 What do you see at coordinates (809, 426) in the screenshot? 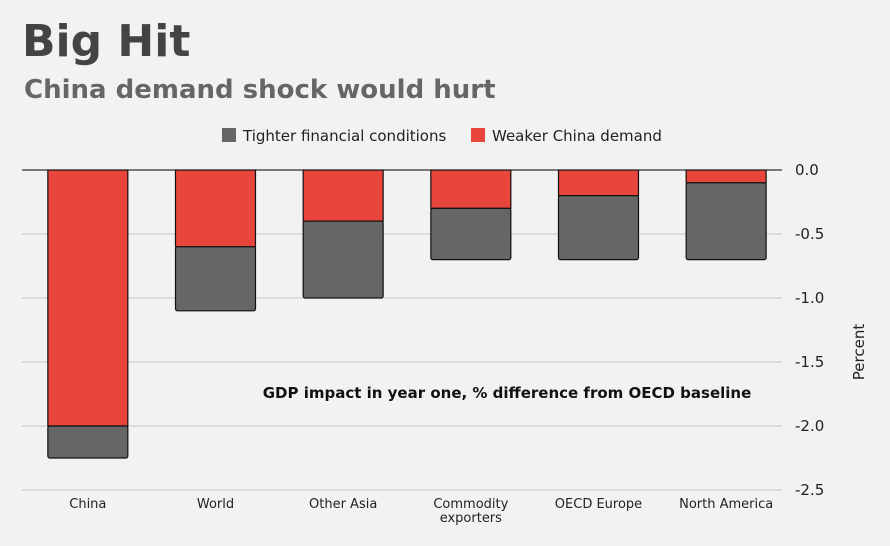
I see `y-tick-label: -2.0` at bounding box center [809, 426].